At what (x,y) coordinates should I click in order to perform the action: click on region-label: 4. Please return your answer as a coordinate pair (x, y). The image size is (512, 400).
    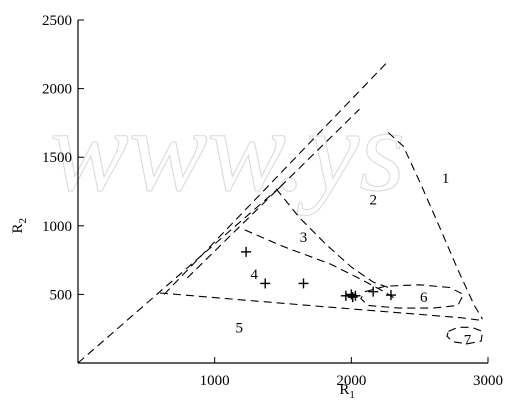
    Looking at the image, I should click on (255, 275).